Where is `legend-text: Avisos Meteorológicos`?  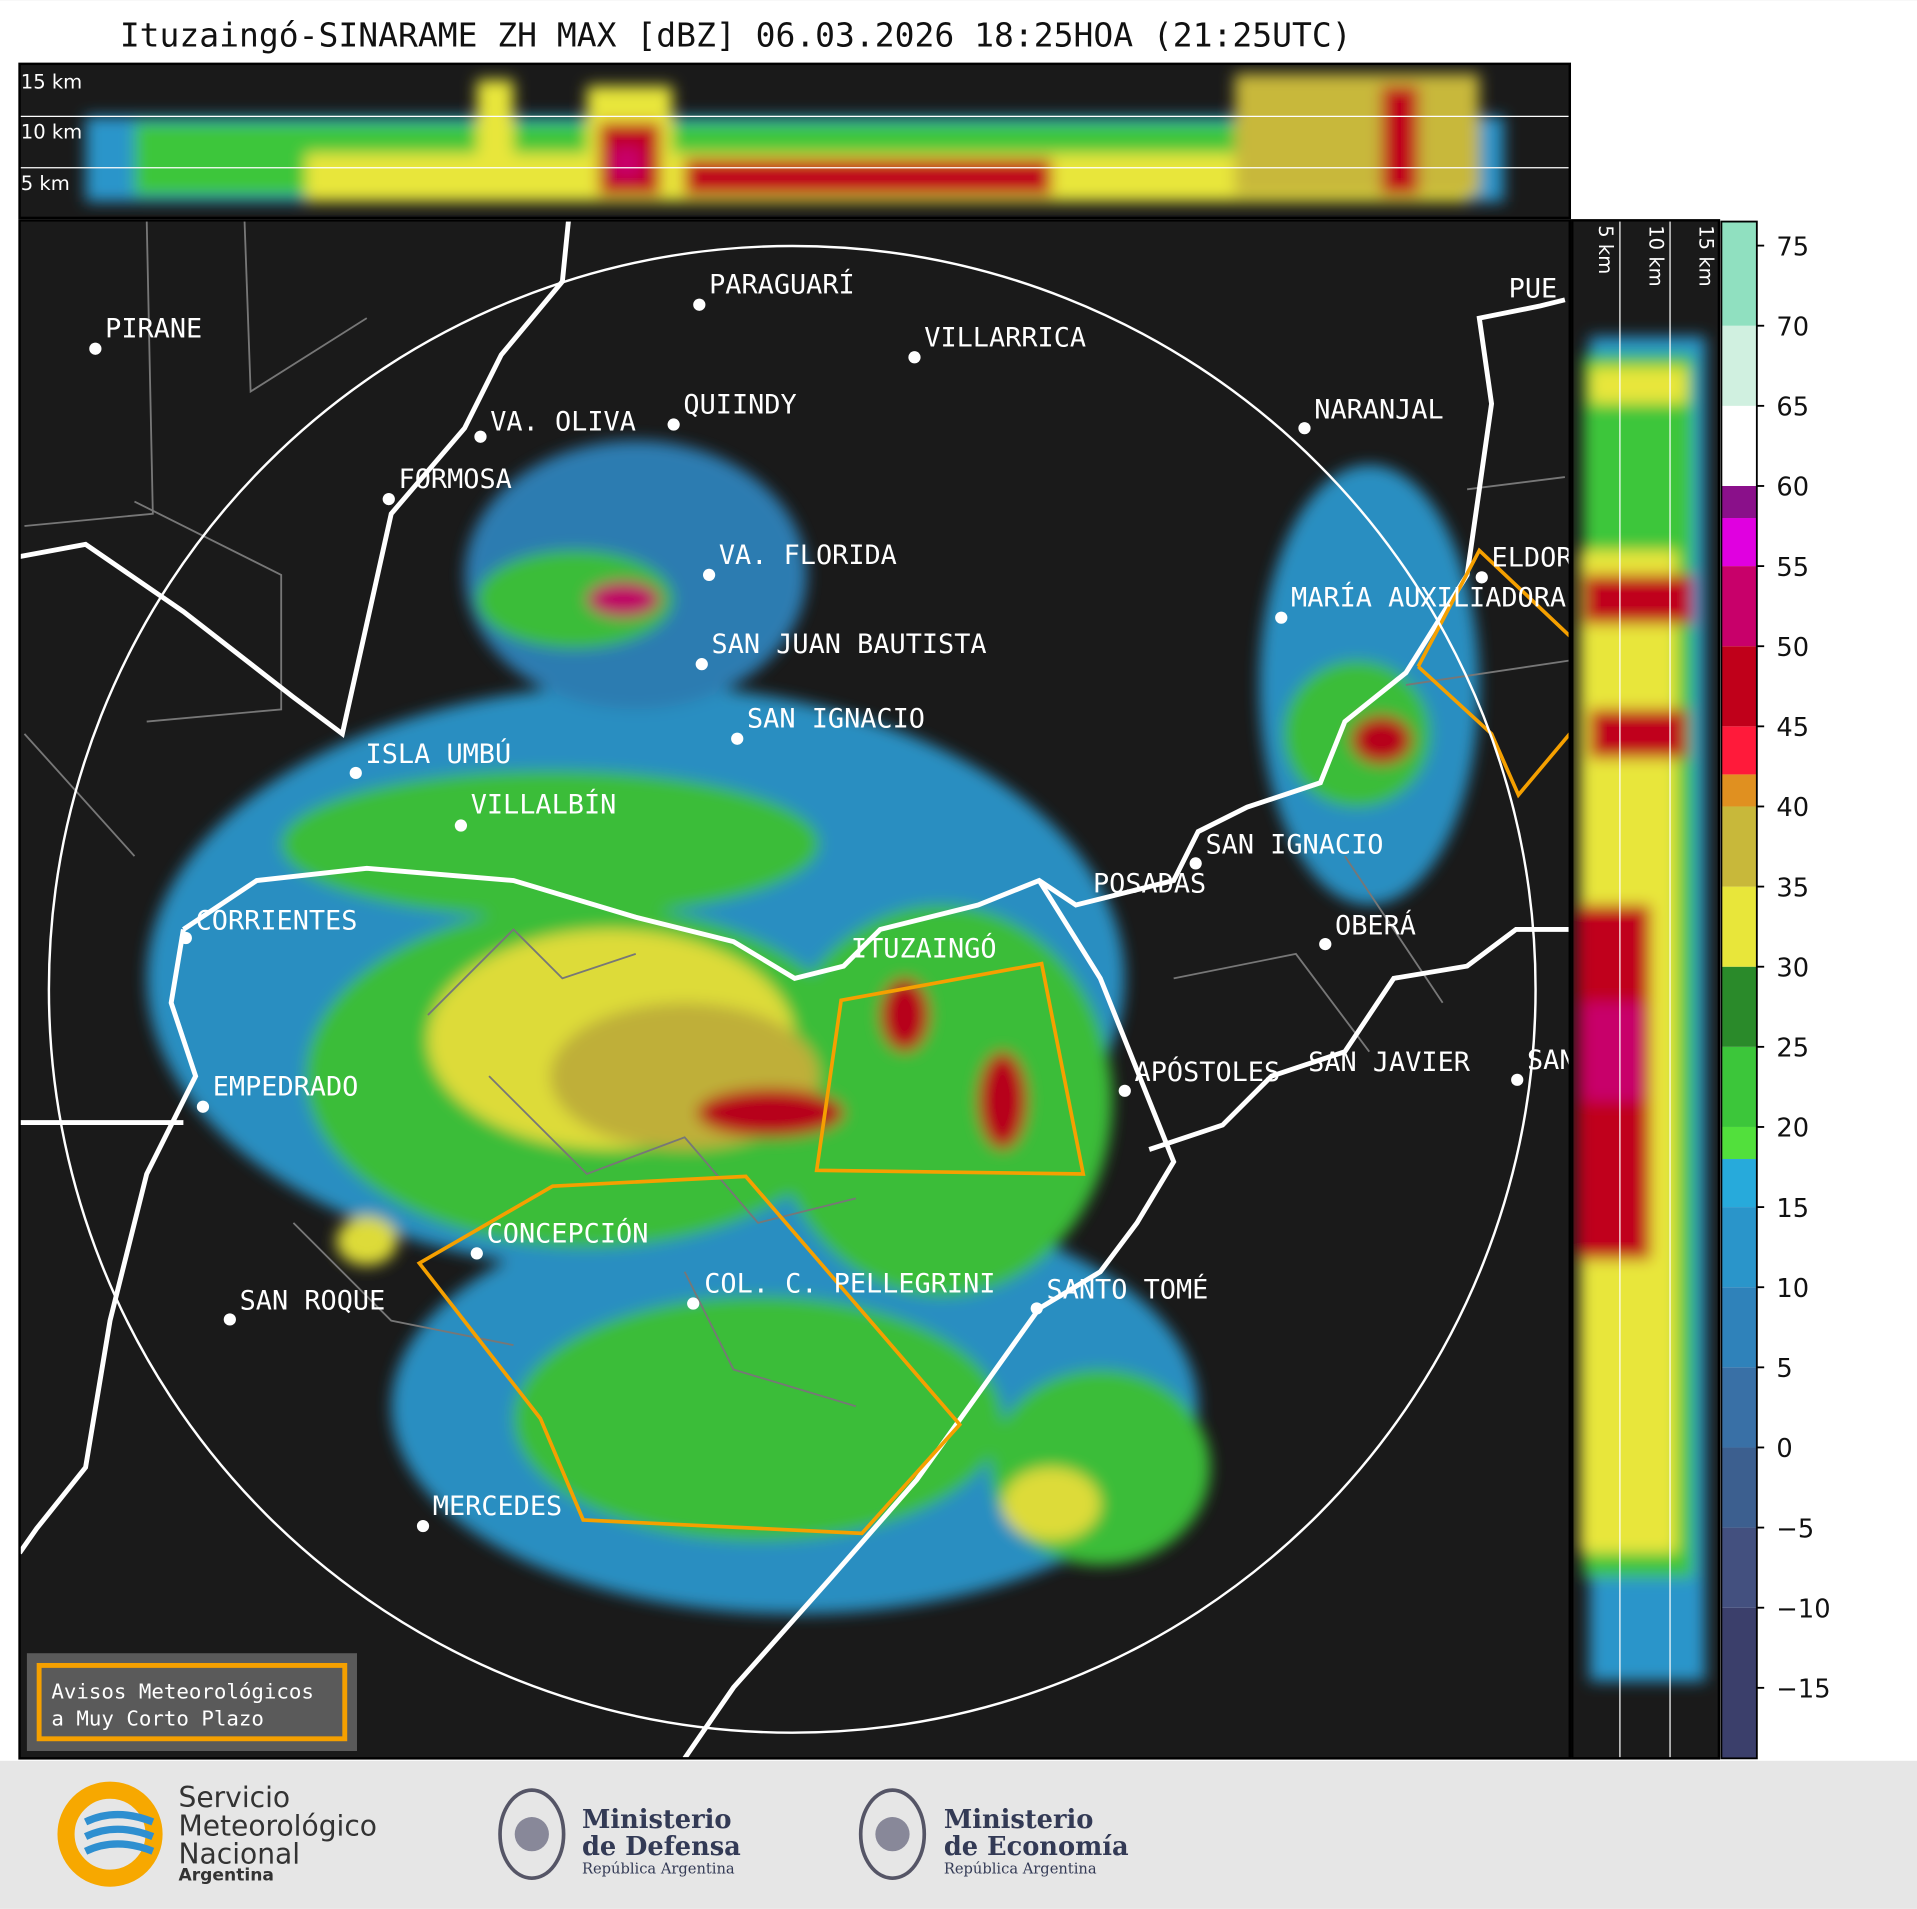
legend-text: Avisos Meteorológicos is located at coordinates (182, 1691).